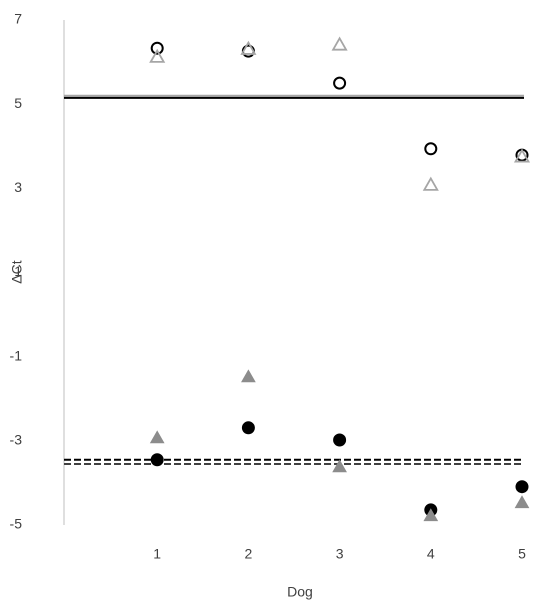  What do you see at coordinates (16, 524) in the screenshot?
I see `y-tick-label: -5` at bounding box center [16, 524].